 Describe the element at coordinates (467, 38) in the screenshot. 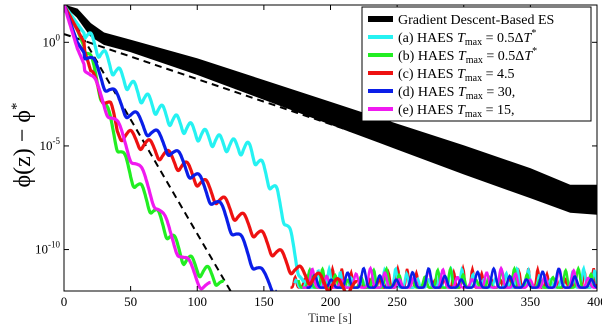

I see `legend-entry: (a) HAES Tmax = 0.5ΔT*` at that location.